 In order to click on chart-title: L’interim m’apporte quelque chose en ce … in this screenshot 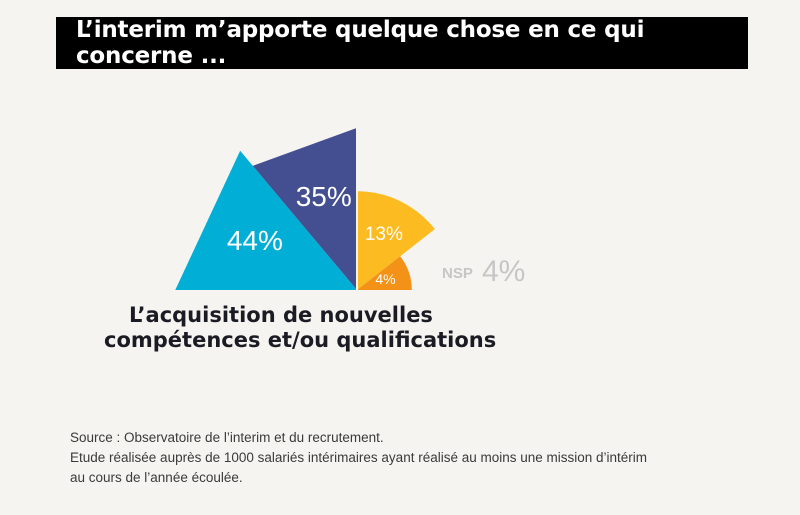, I will do `click(360, 43)`.